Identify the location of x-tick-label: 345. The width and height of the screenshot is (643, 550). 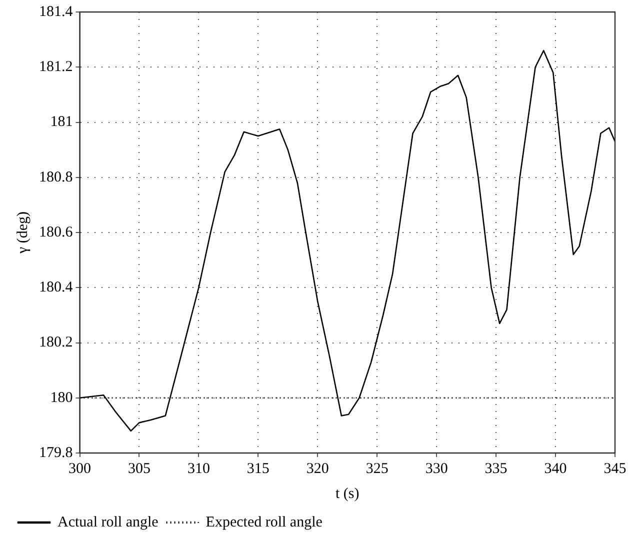
(615, 468).